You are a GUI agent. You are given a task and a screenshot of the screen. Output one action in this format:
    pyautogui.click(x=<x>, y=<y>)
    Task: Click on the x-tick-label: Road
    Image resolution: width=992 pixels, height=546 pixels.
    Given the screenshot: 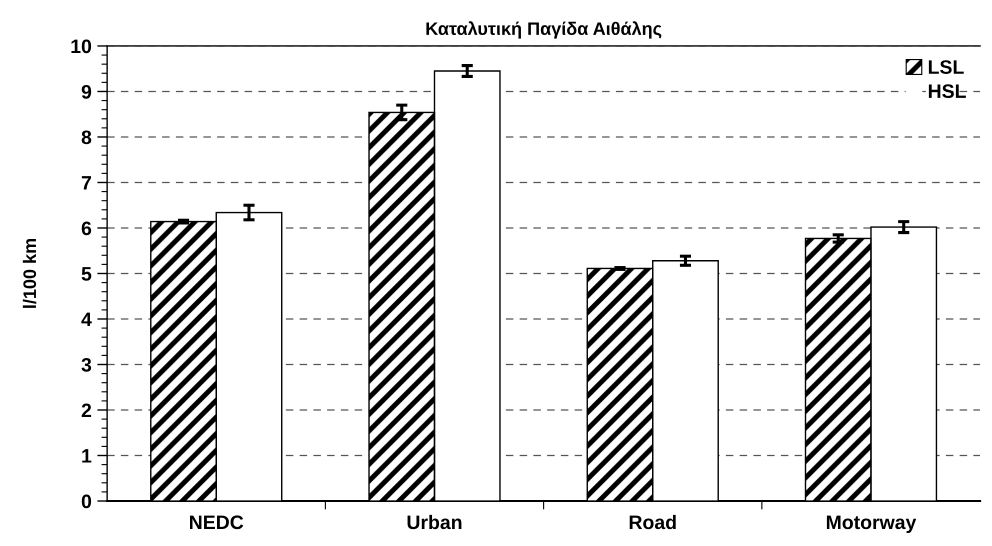 What is the action you would take?
    pyautogui.click(x=653, y=522)
    